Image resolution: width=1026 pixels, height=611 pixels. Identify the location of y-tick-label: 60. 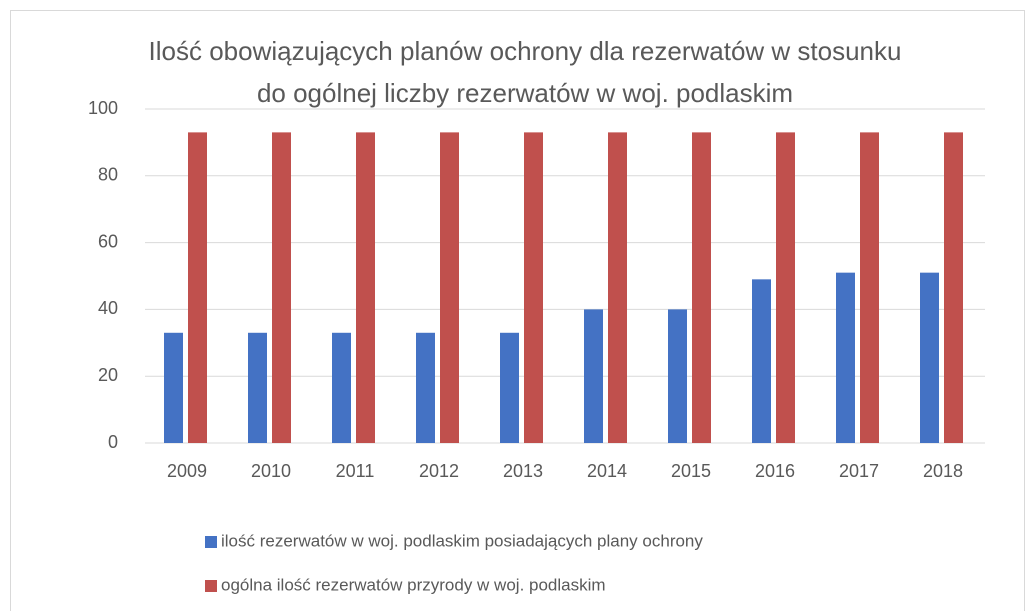
(108, 241).